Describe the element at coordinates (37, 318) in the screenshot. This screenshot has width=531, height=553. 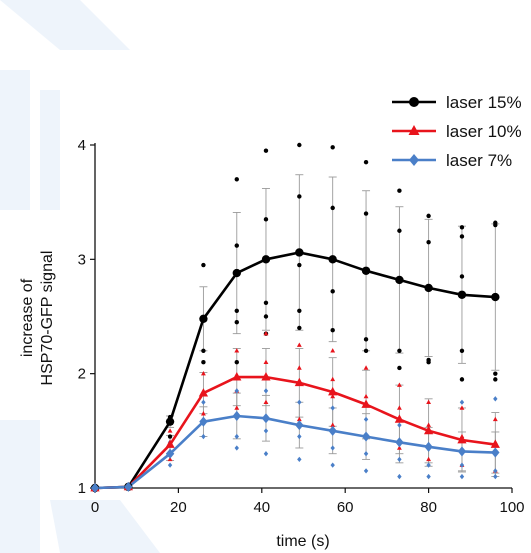
I see `y-axis-title: increase of HSP70-GFP signal` at that location.